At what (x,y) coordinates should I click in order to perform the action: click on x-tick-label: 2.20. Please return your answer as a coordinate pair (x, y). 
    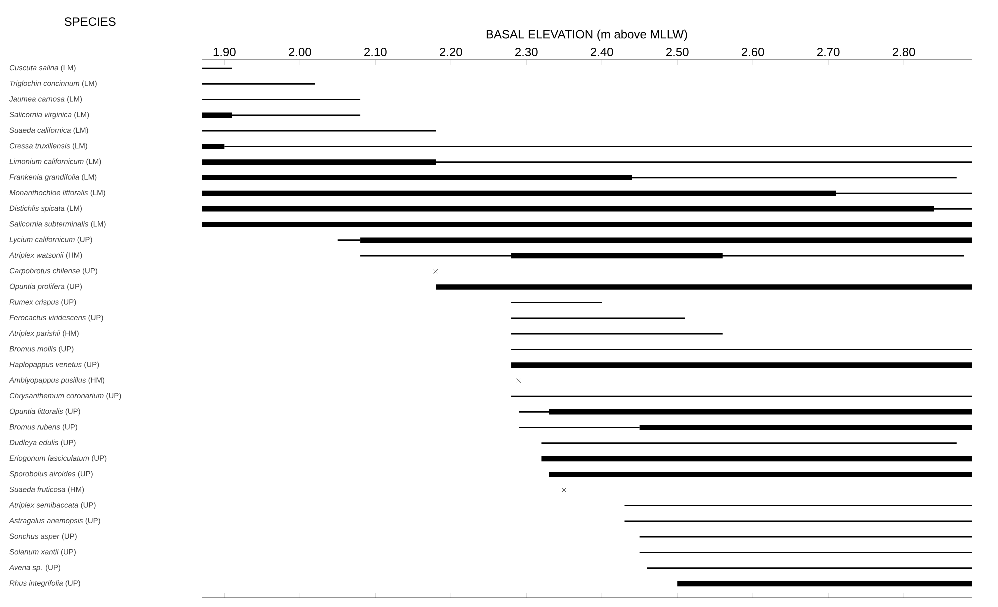
    Looking at the image, I should click on (451, 52).